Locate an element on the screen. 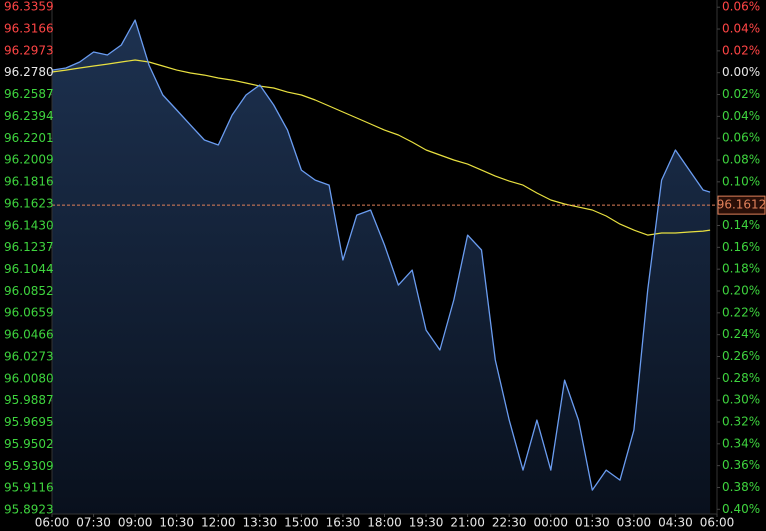 The width and height of the screenshot is (766, 531). y-tick-label: 96.0273 is located at coordinates (29, 356).